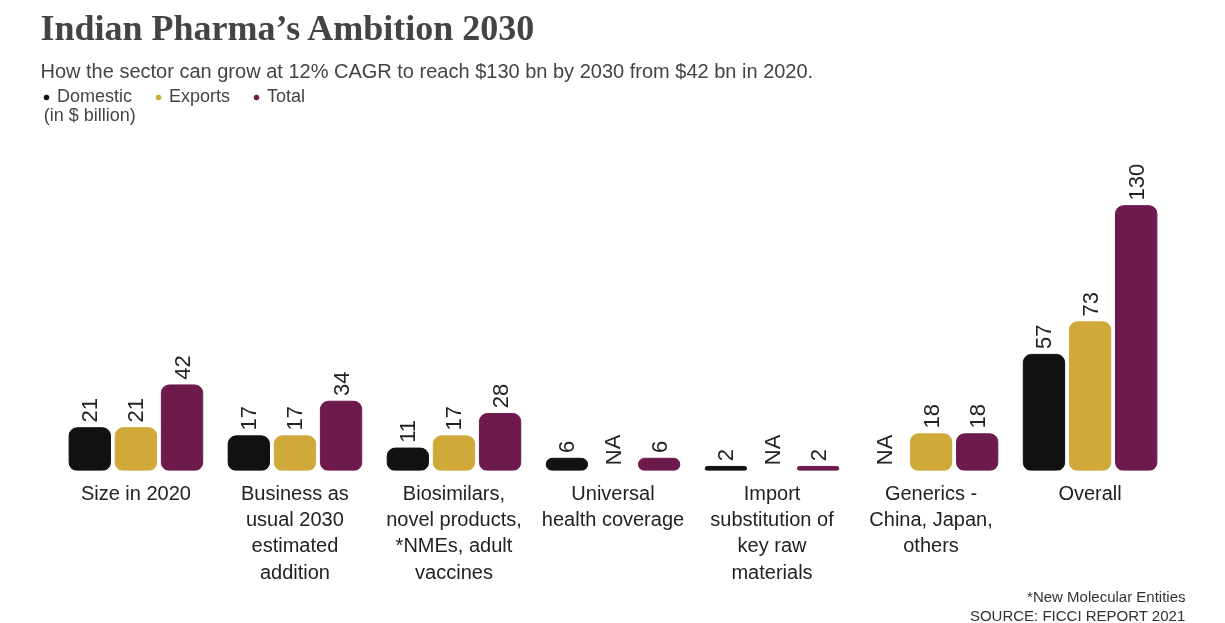 This screenshot has width=1225, height=623. I want to click on chart-title: Indian Pharma’s Ambition 2030, so click(287, 27).